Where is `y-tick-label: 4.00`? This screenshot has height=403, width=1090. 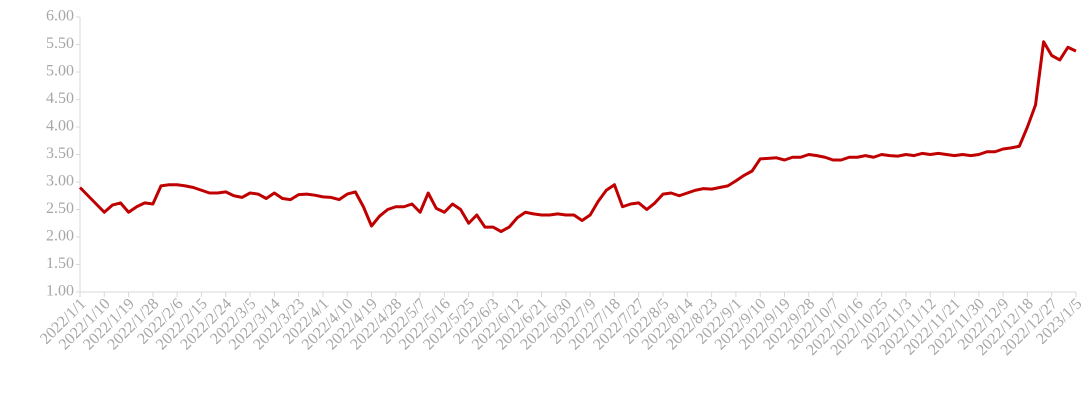
y-tick-label: 4.00 is located at coordinates (60, 126).